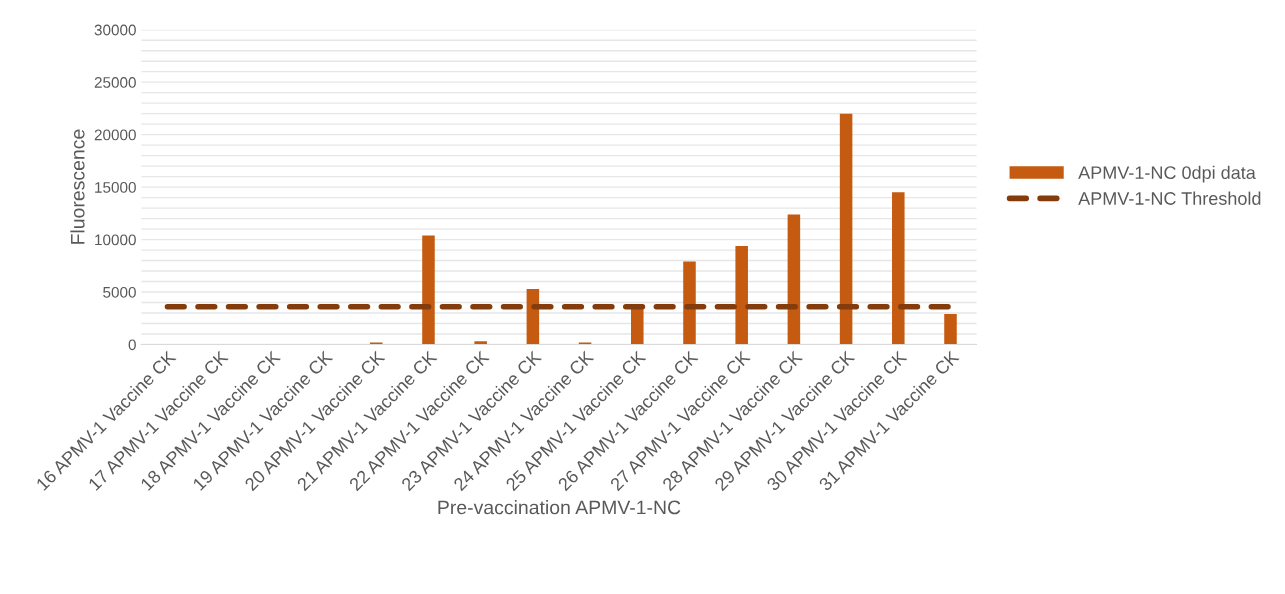 Image resolution: width=1285 pixels, height=594 pixels. I want to click on x-axis-title: Pre-vaccination APMV-1-NC, so click(559, 507).